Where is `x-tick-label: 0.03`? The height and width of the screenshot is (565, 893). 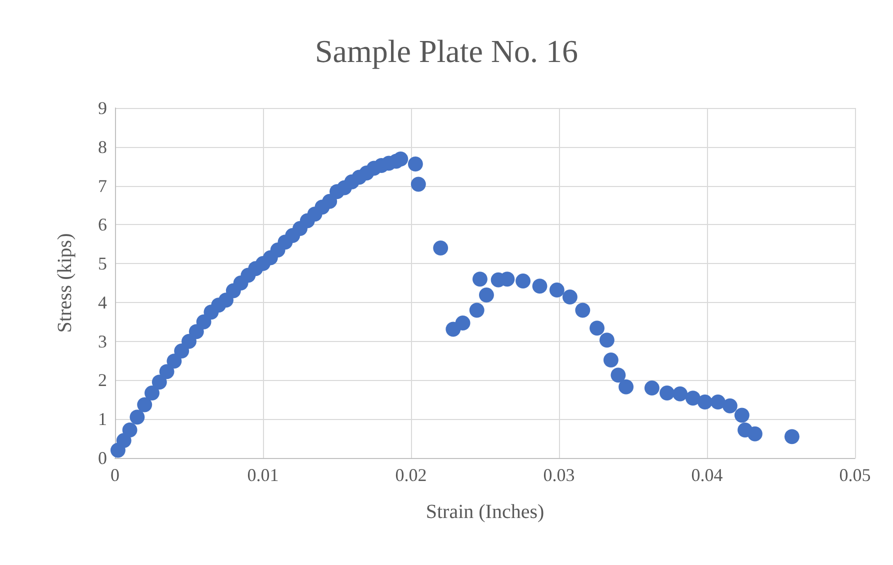
x-tick-label: 0.03 is located at coordinates (559, 475).